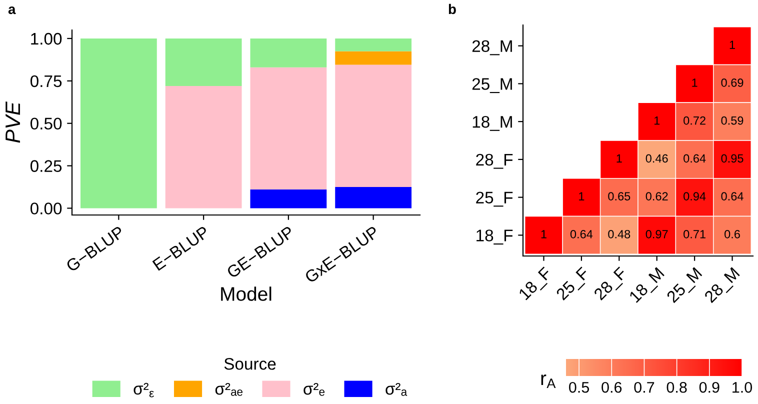  Describe the element at coordinates (657, 196) in the screenshot. I see `data-label: 0.62` at that location.